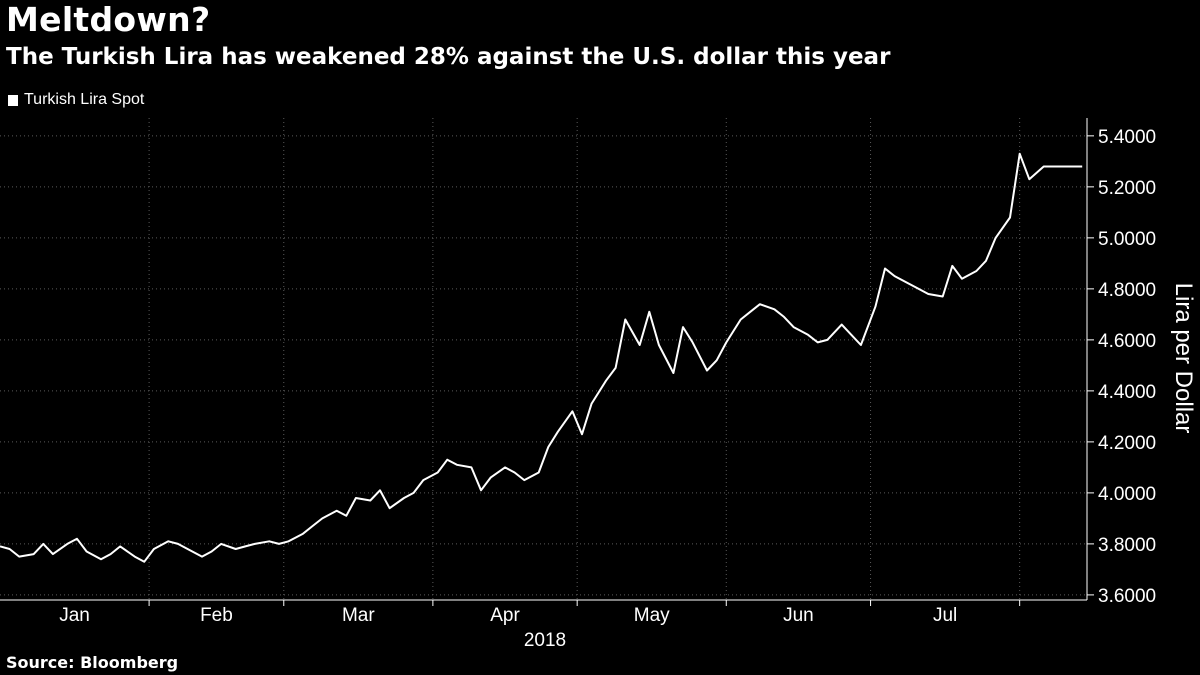 The width and height of the screenshot is (1200, 675). Describe the element at coordinates (13, 100) in the screenshot. I see `legend-swatch` at that location.